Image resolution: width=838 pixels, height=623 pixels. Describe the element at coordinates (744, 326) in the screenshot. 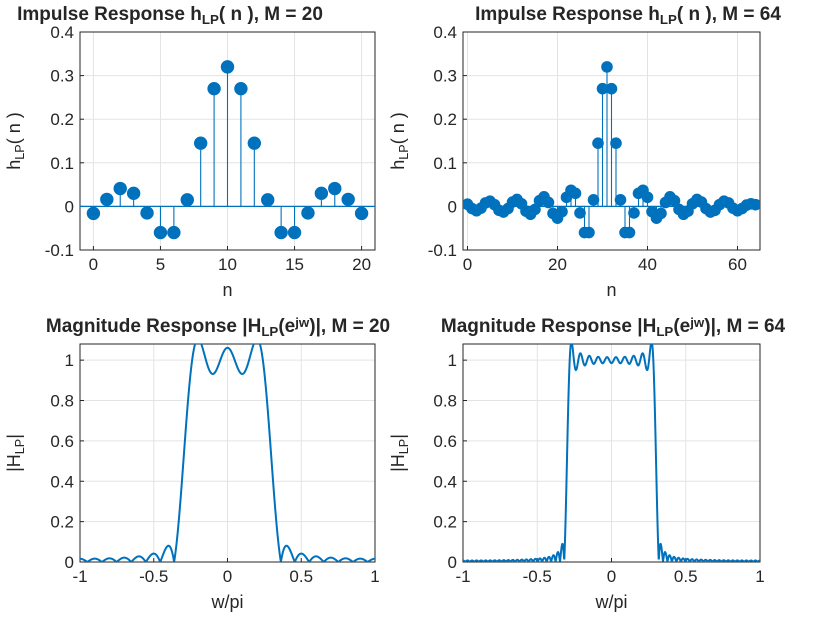

I see `subplot-title-tail: )|, M = 64` at that location.